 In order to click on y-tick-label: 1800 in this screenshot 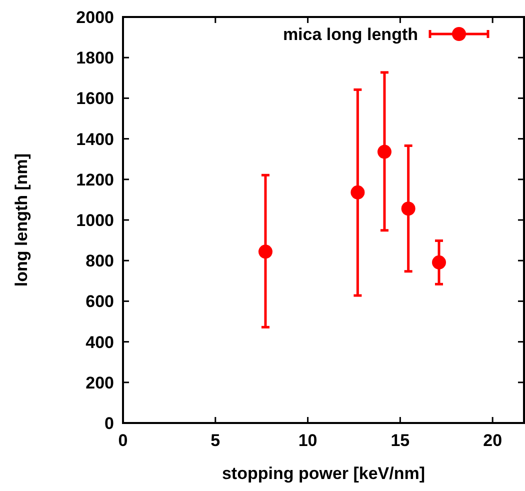, I will do `click(95, 58)`.